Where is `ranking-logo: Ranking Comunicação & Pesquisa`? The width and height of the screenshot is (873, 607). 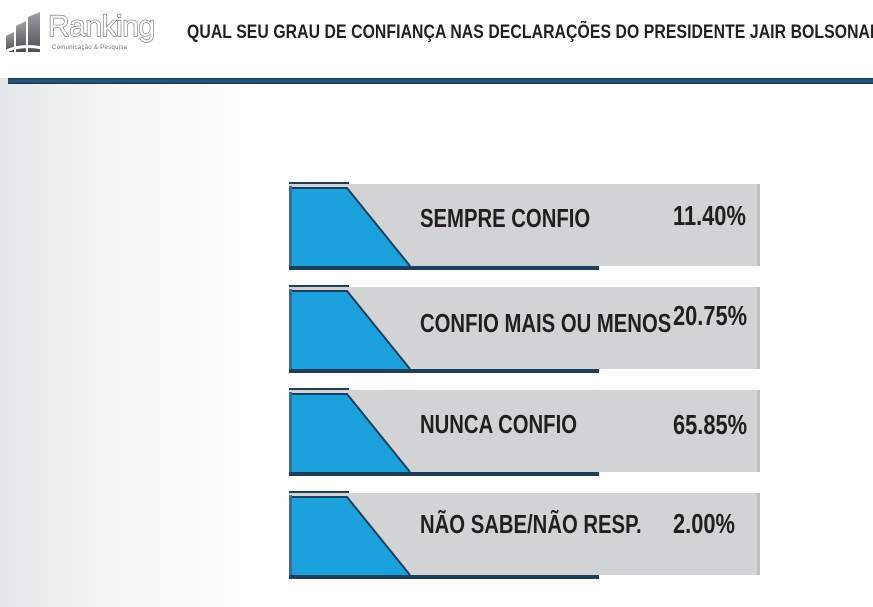 ranking-logo: Ranking Comunicação & Pesquisa is located at coordinates (80, 33).